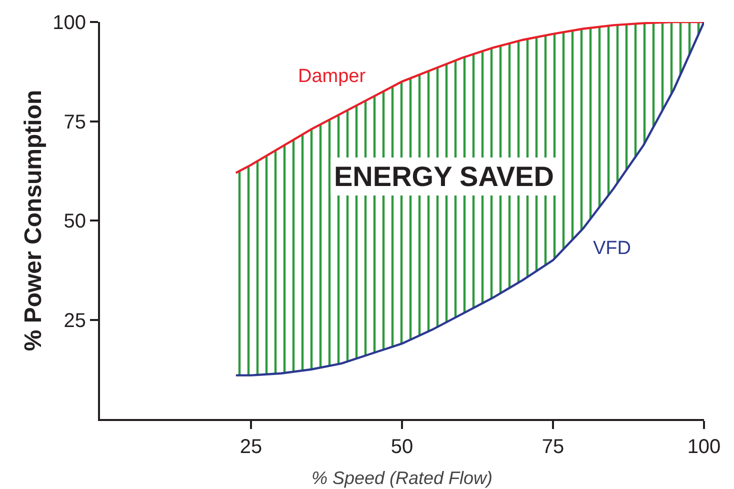 This screenshot has height=489, width=734. What do you see at coordinates (444, 176) in the screenshot?
I see `annotation: ENERGY SAVED` at bounding box center [444, 176].